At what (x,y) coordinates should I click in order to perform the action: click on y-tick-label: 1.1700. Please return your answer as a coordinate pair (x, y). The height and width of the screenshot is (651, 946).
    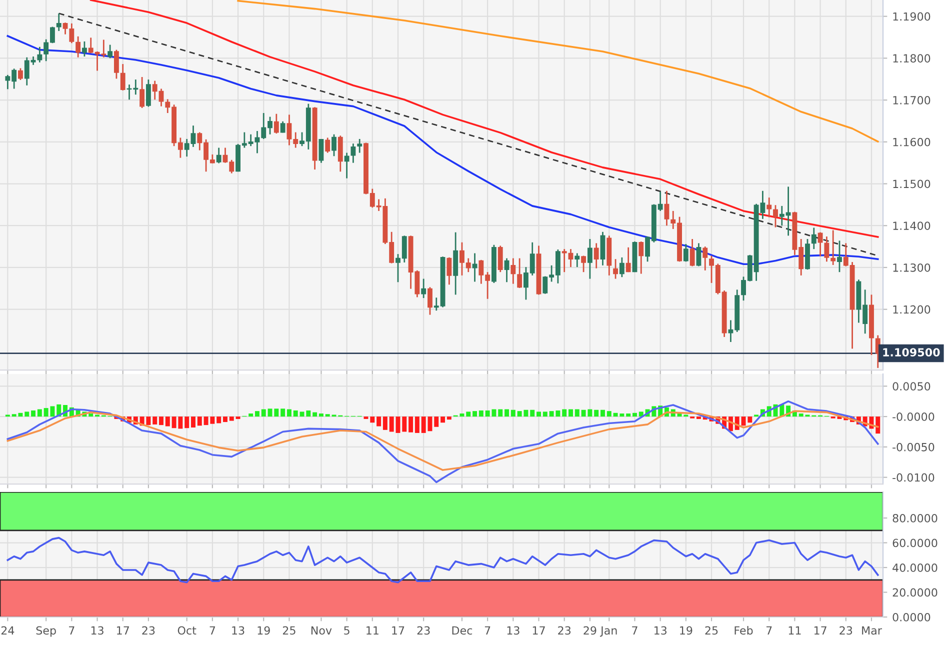
    Looking at the image, I should click on (911, 100).